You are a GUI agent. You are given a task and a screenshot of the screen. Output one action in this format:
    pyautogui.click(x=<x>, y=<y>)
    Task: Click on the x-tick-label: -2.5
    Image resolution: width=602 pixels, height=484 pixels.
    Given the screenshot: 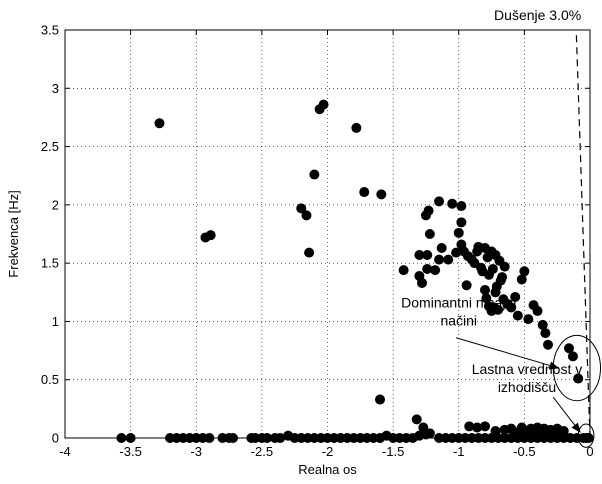 What is the action you would take?
    pyautogui.click(x=262, y=451)
    